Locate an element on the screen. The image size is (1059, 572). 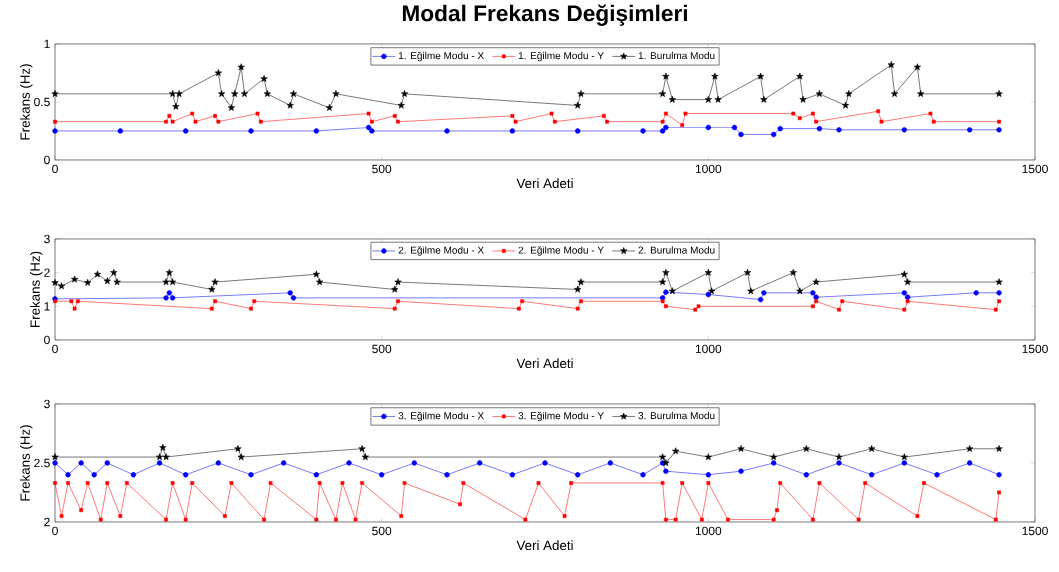
x-tick-label: 1000 is located at coordinates (708, 349).